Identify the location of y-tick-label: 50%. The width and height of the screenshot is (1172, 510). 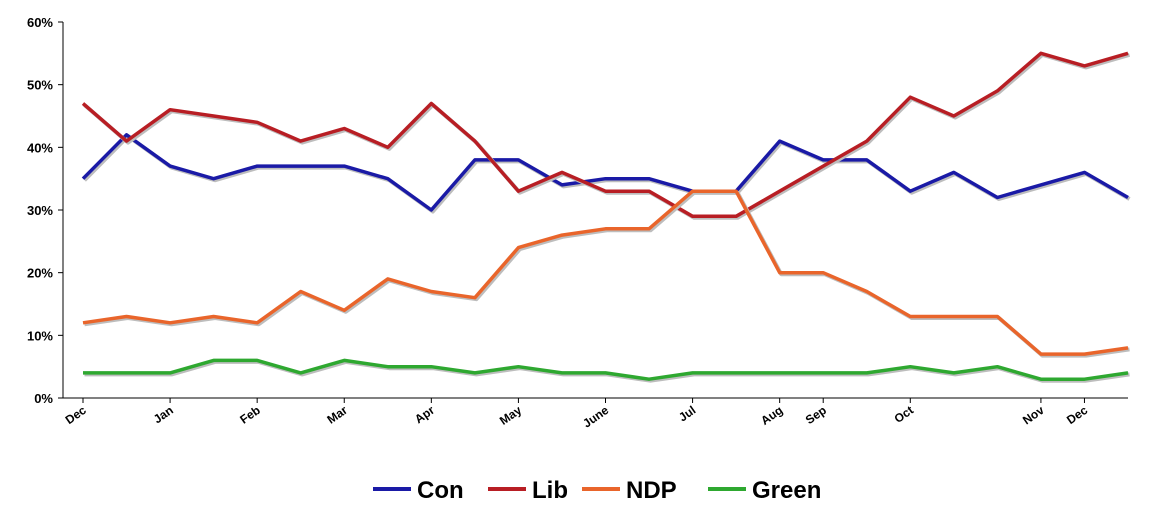
(40, 85).